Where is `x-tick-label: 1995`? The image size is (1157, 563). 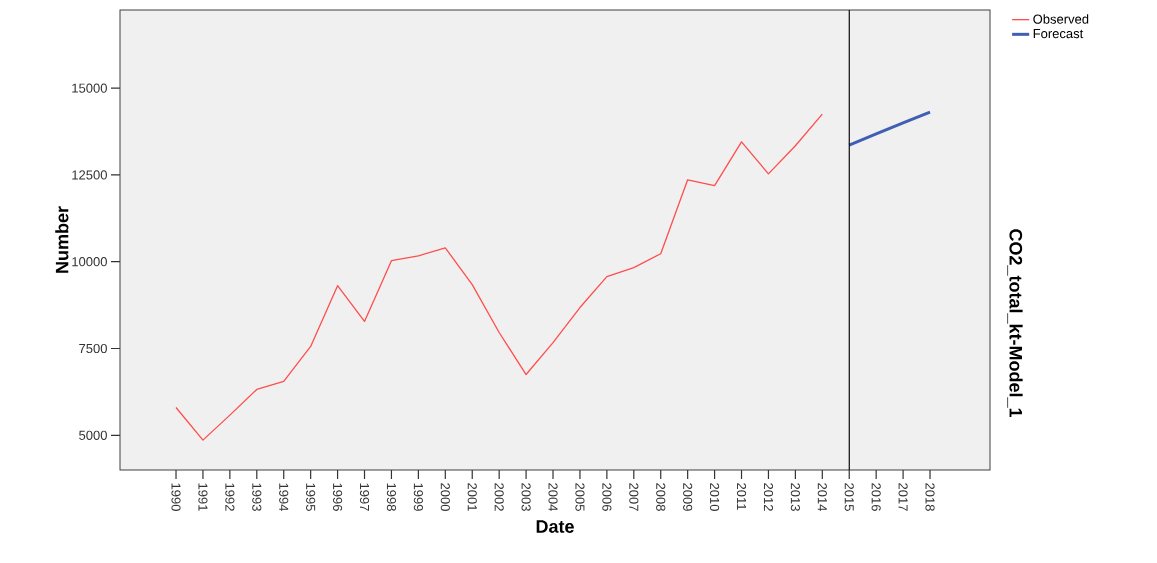 x-tick-label: 1995 is located at coordinates (311, 497).